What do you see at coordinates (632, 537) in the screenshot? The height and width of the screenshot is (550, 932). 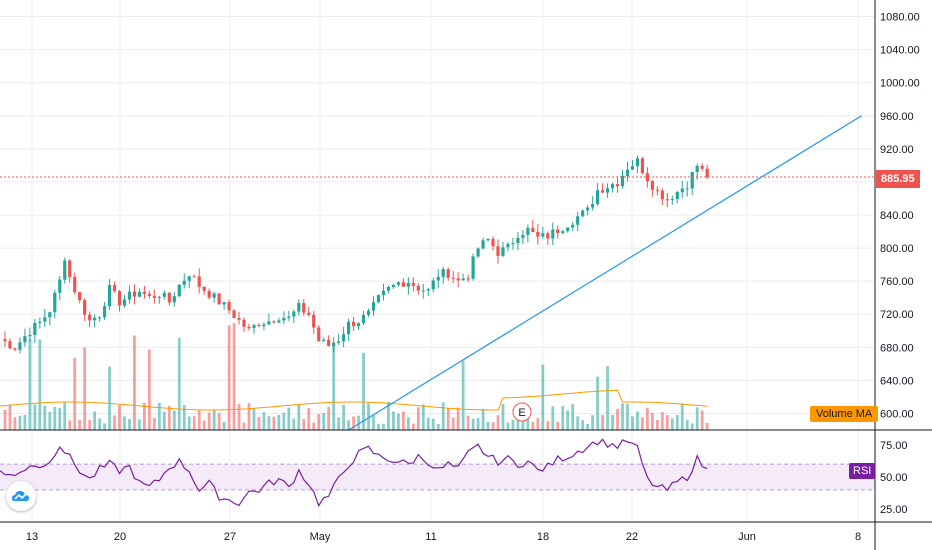 I see `x-tick-label: 22` at bounding box center [632, 537].